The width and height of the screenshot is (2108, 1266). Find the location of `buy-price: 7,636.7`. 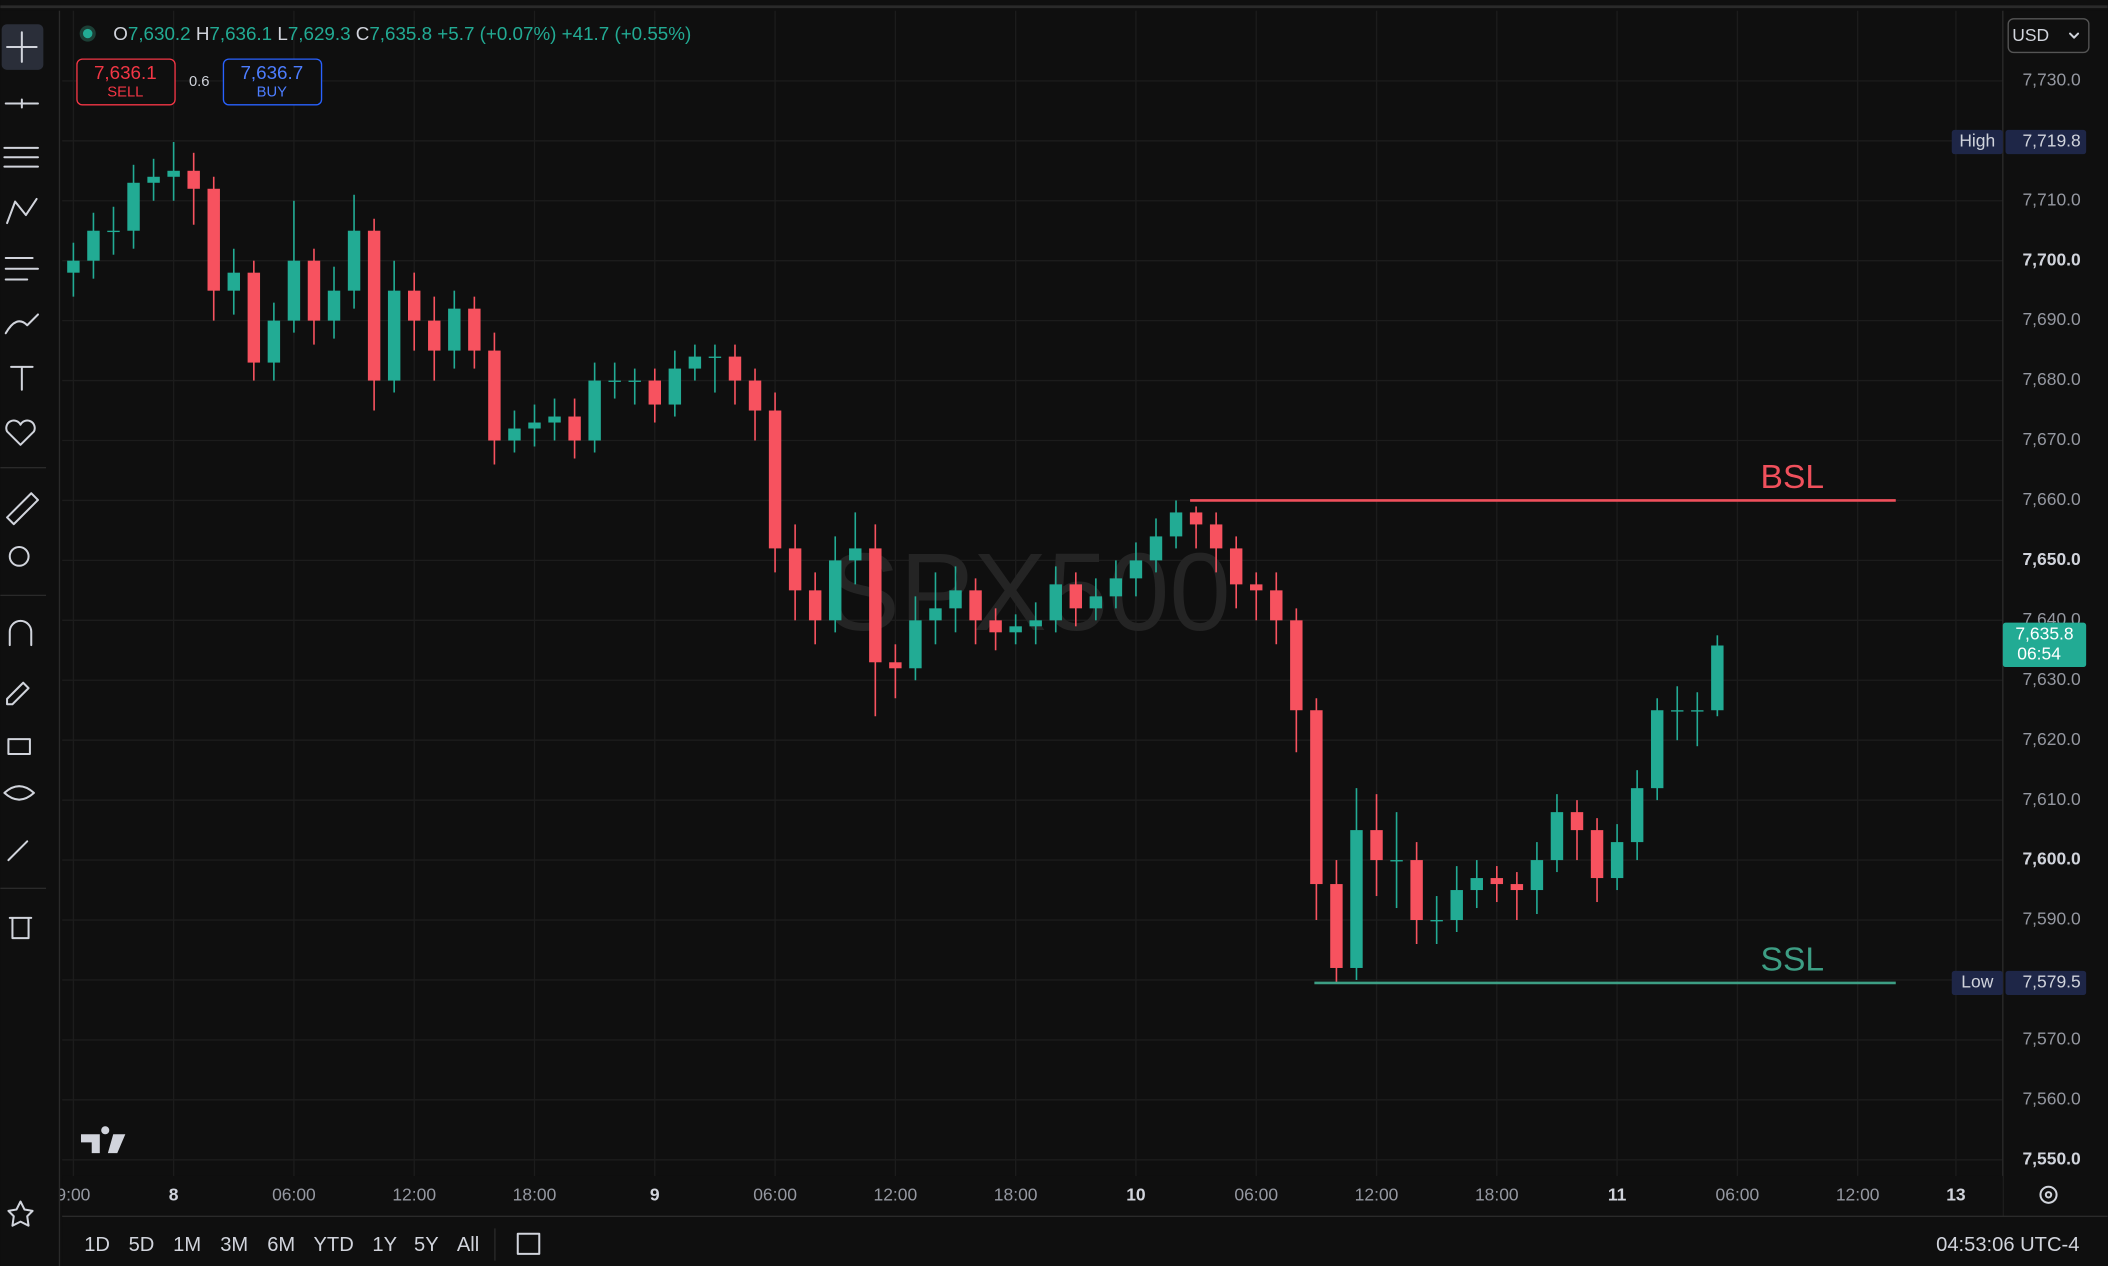

buy-price: 7,636.7 is located at coordinates (271, 72).